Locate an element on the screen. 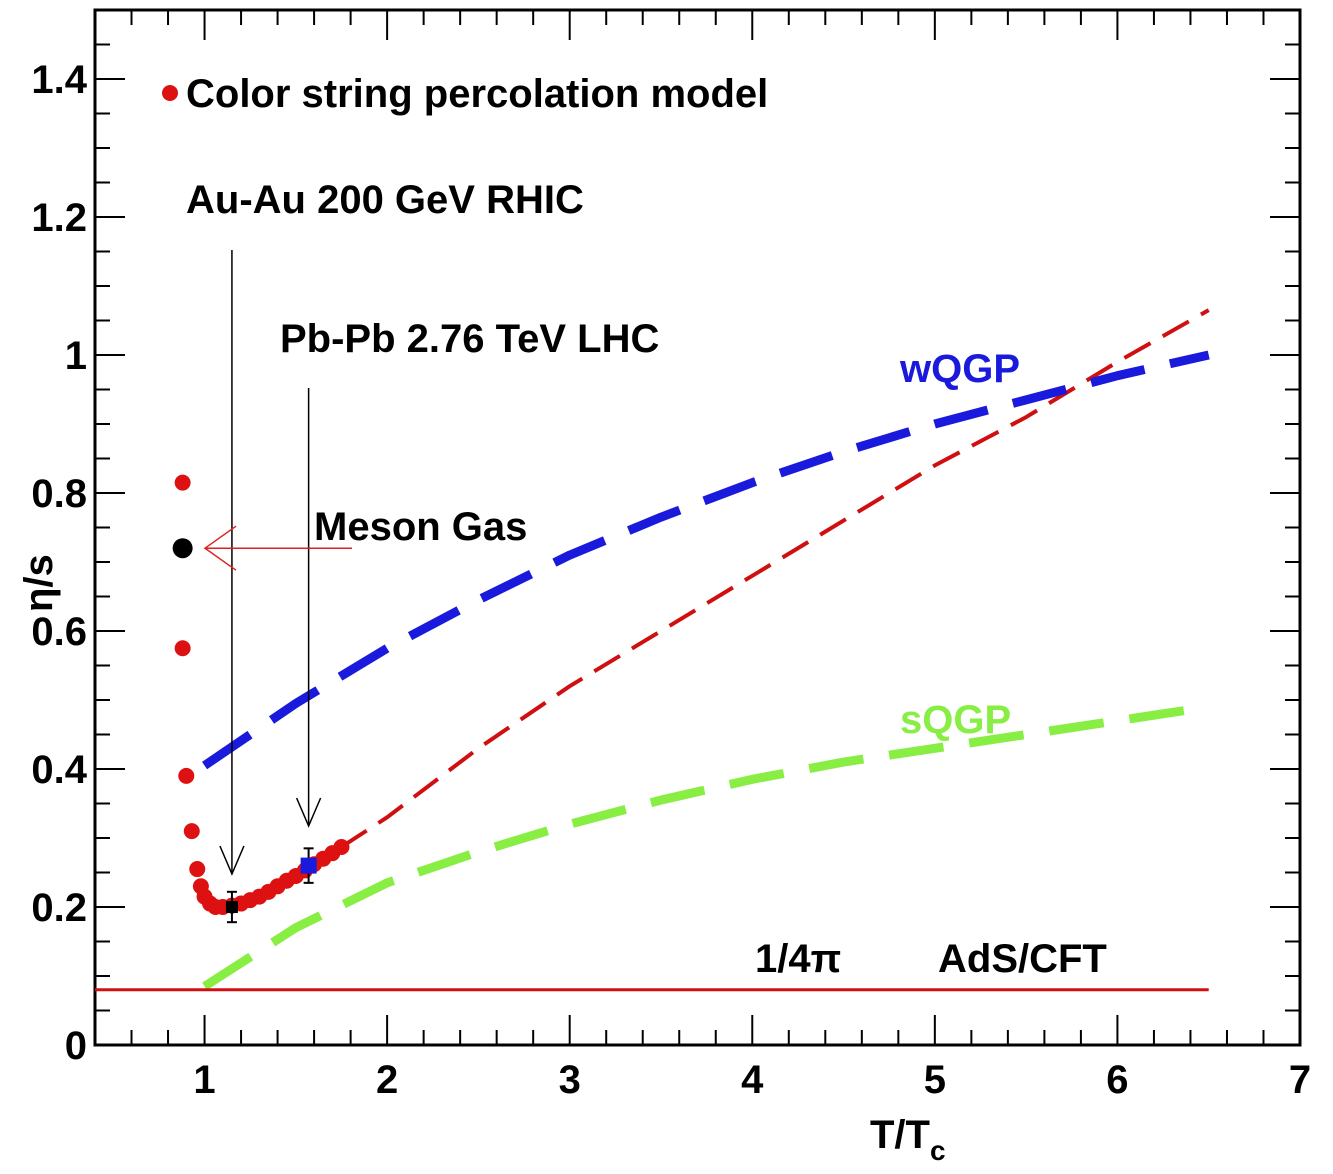 The image size is (1333, 1174). arrows is located at coordinates (277, 563).